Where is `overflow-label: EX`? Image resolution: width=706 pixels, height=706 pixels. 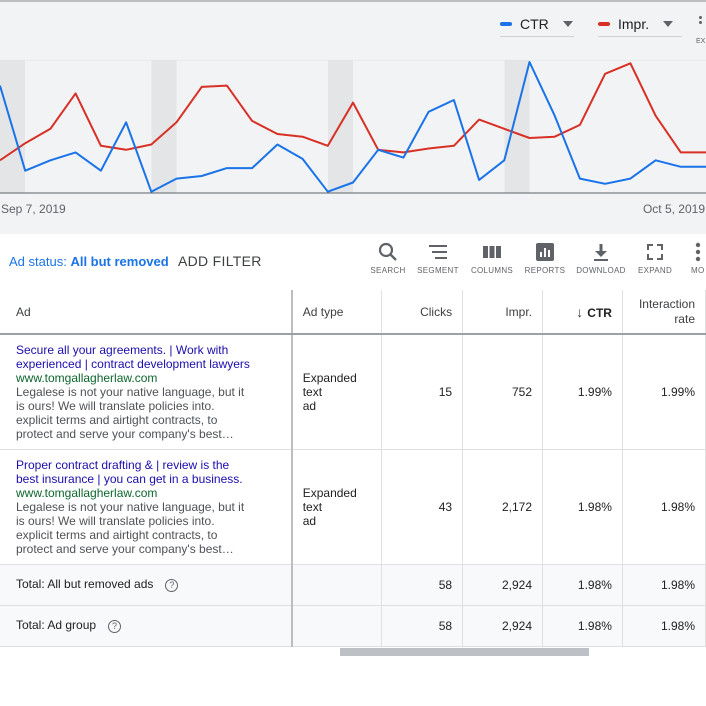
overflow-label: EX is located at coordinates (701, 41).